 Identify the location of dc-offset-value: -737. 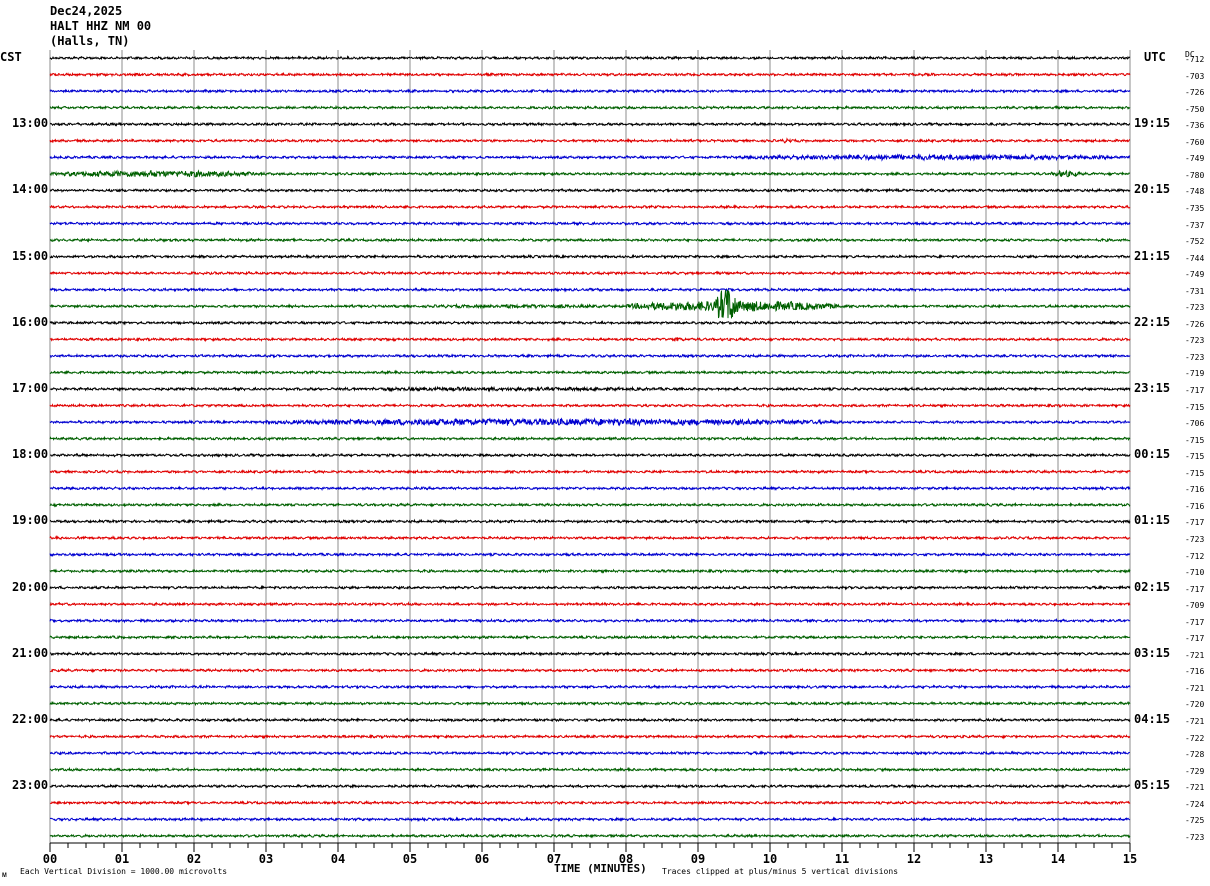
(1195, 225).